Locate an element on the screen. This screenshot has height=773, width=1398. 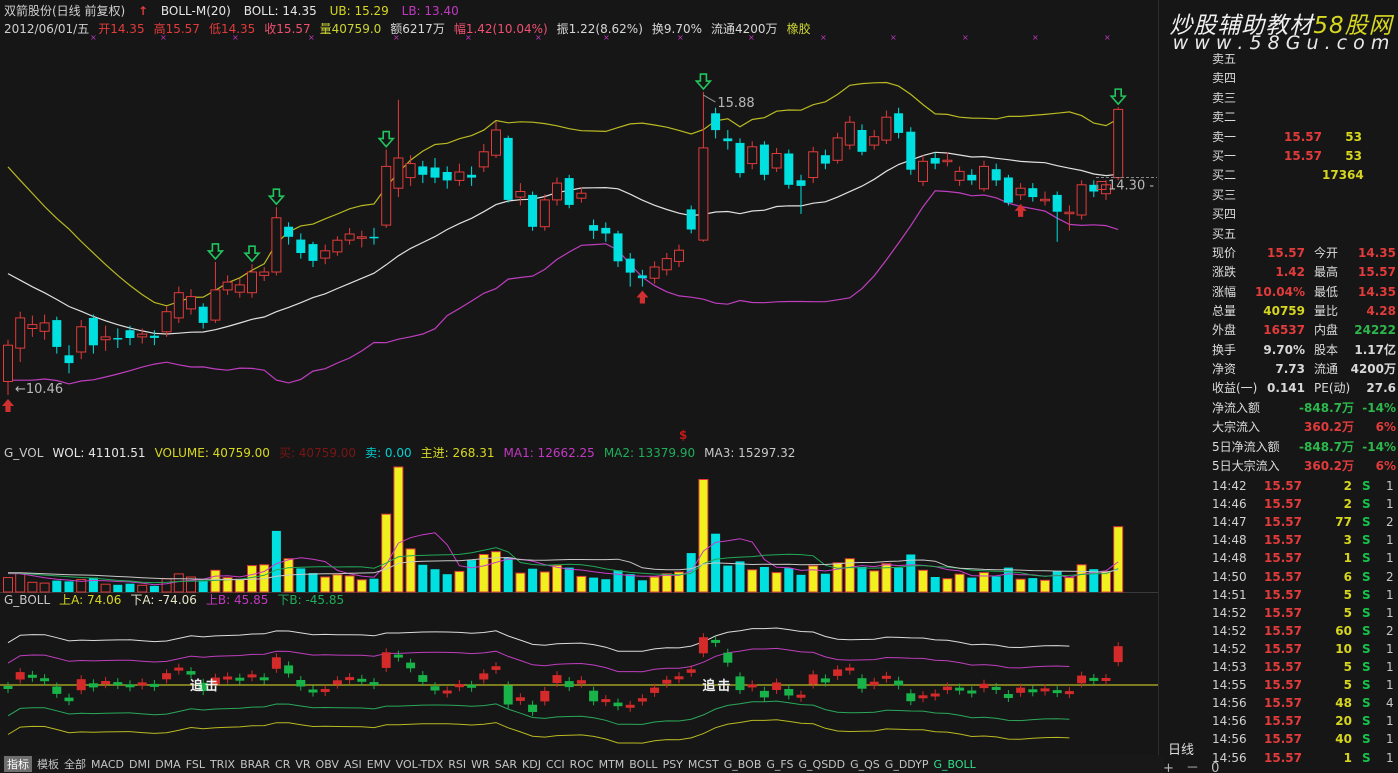
tab-模板: 模板 is located at coordinates (48, 764).